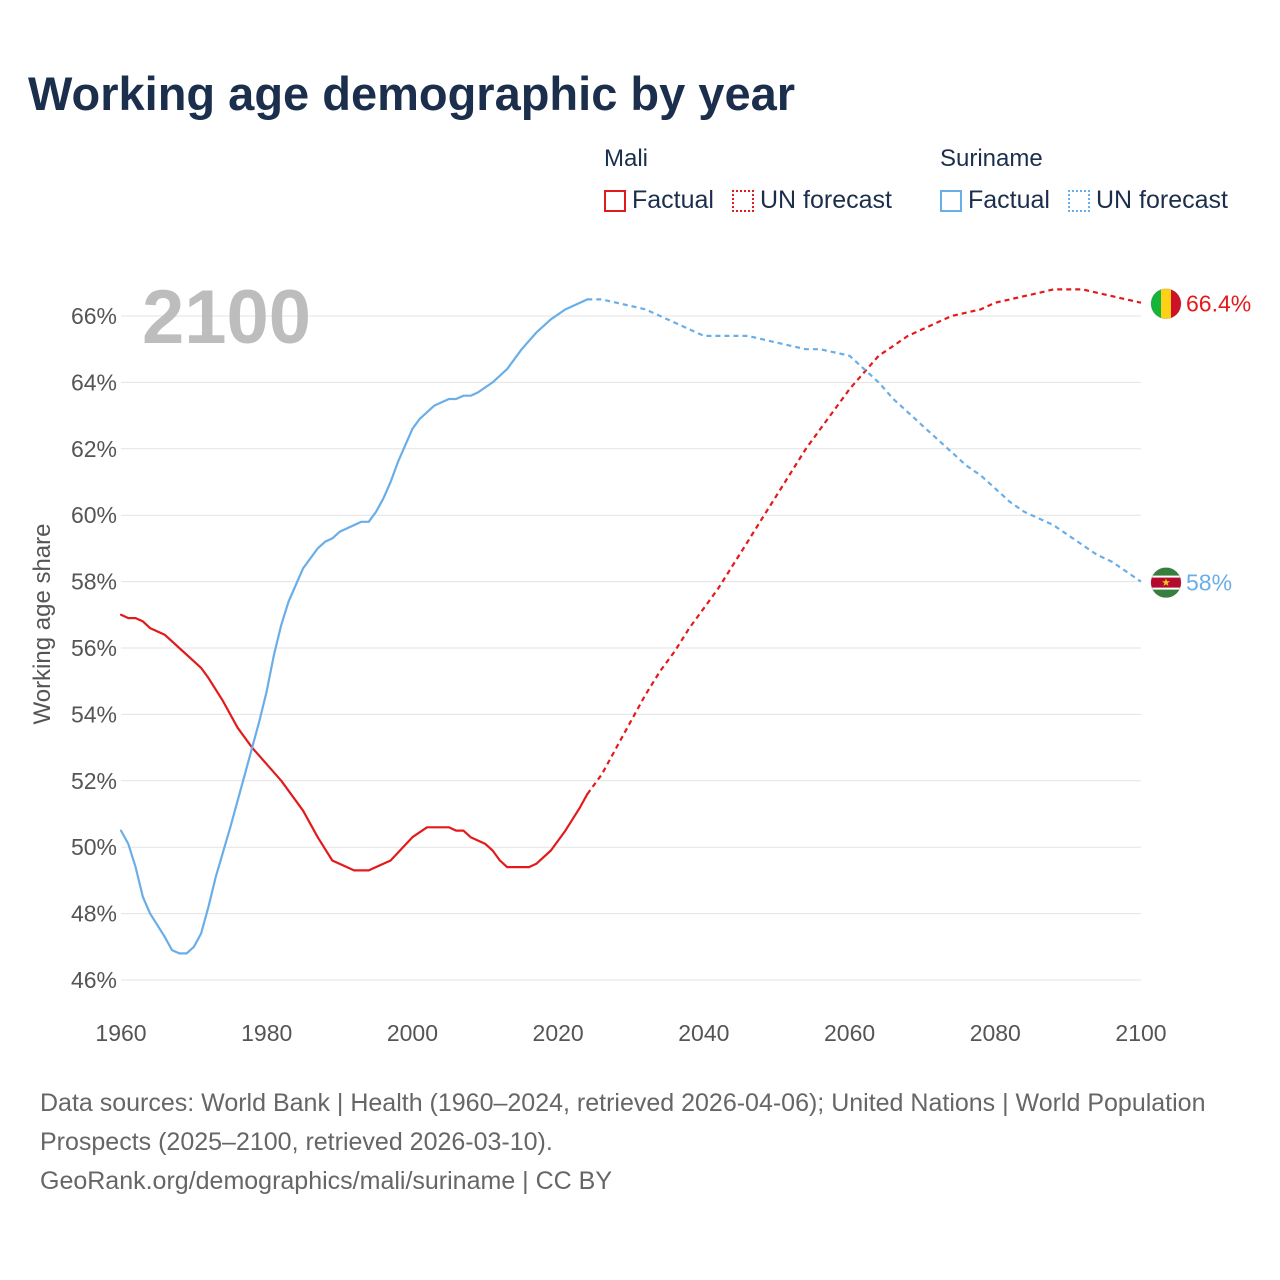 Image resolution: width=1280 pixels, height=1280 pixels. What do you see at coordinates (42, 624) in the screenshot?
I see `y-axis-label: Working age share` at bounding box center [42, 624].